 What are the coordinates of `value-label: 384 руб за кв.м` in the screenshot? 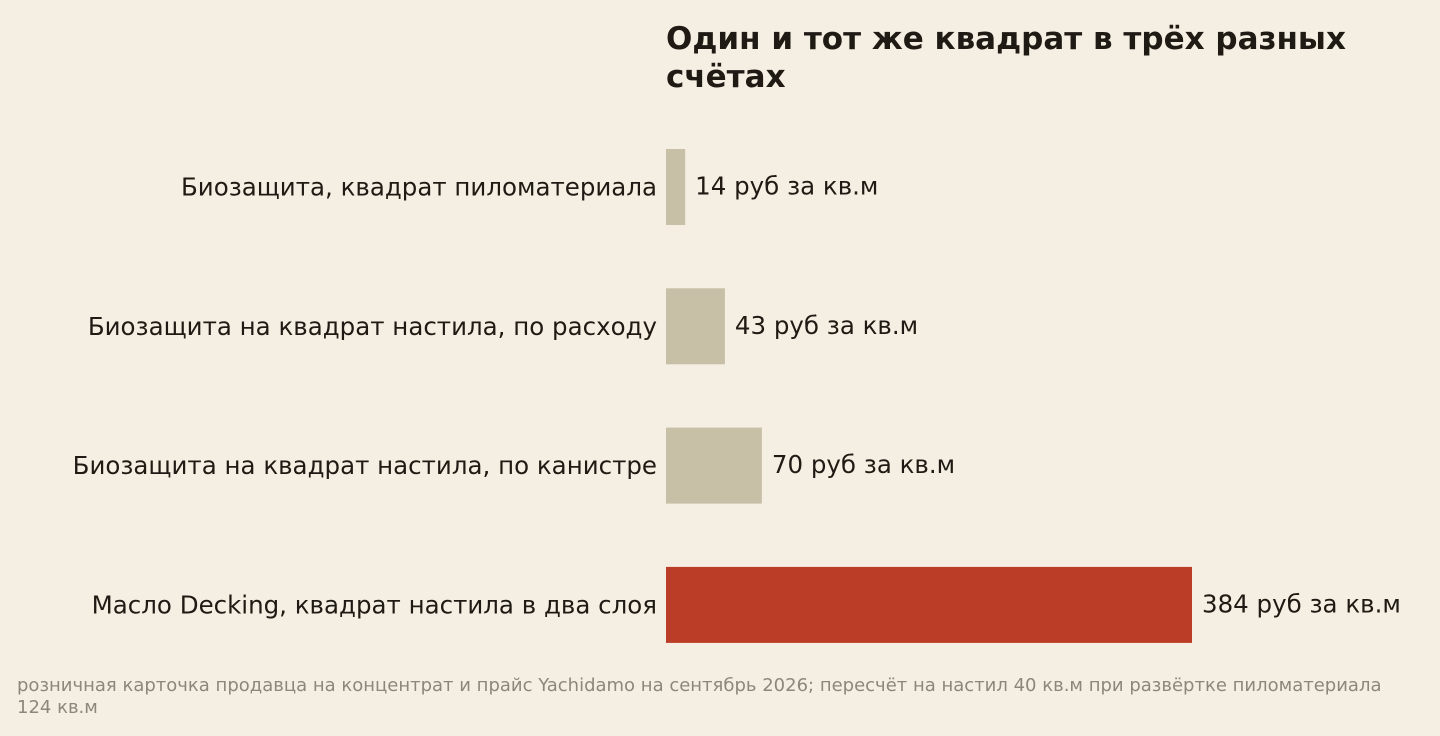 It's located at (1301, 603).